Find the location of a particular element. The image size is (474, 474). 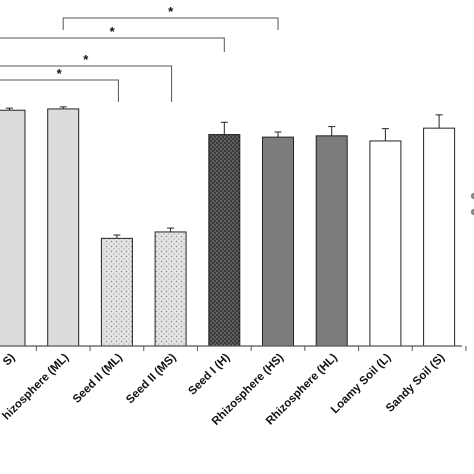

x-tick-label: Seed I (H) is located at coordinates (209, 375).